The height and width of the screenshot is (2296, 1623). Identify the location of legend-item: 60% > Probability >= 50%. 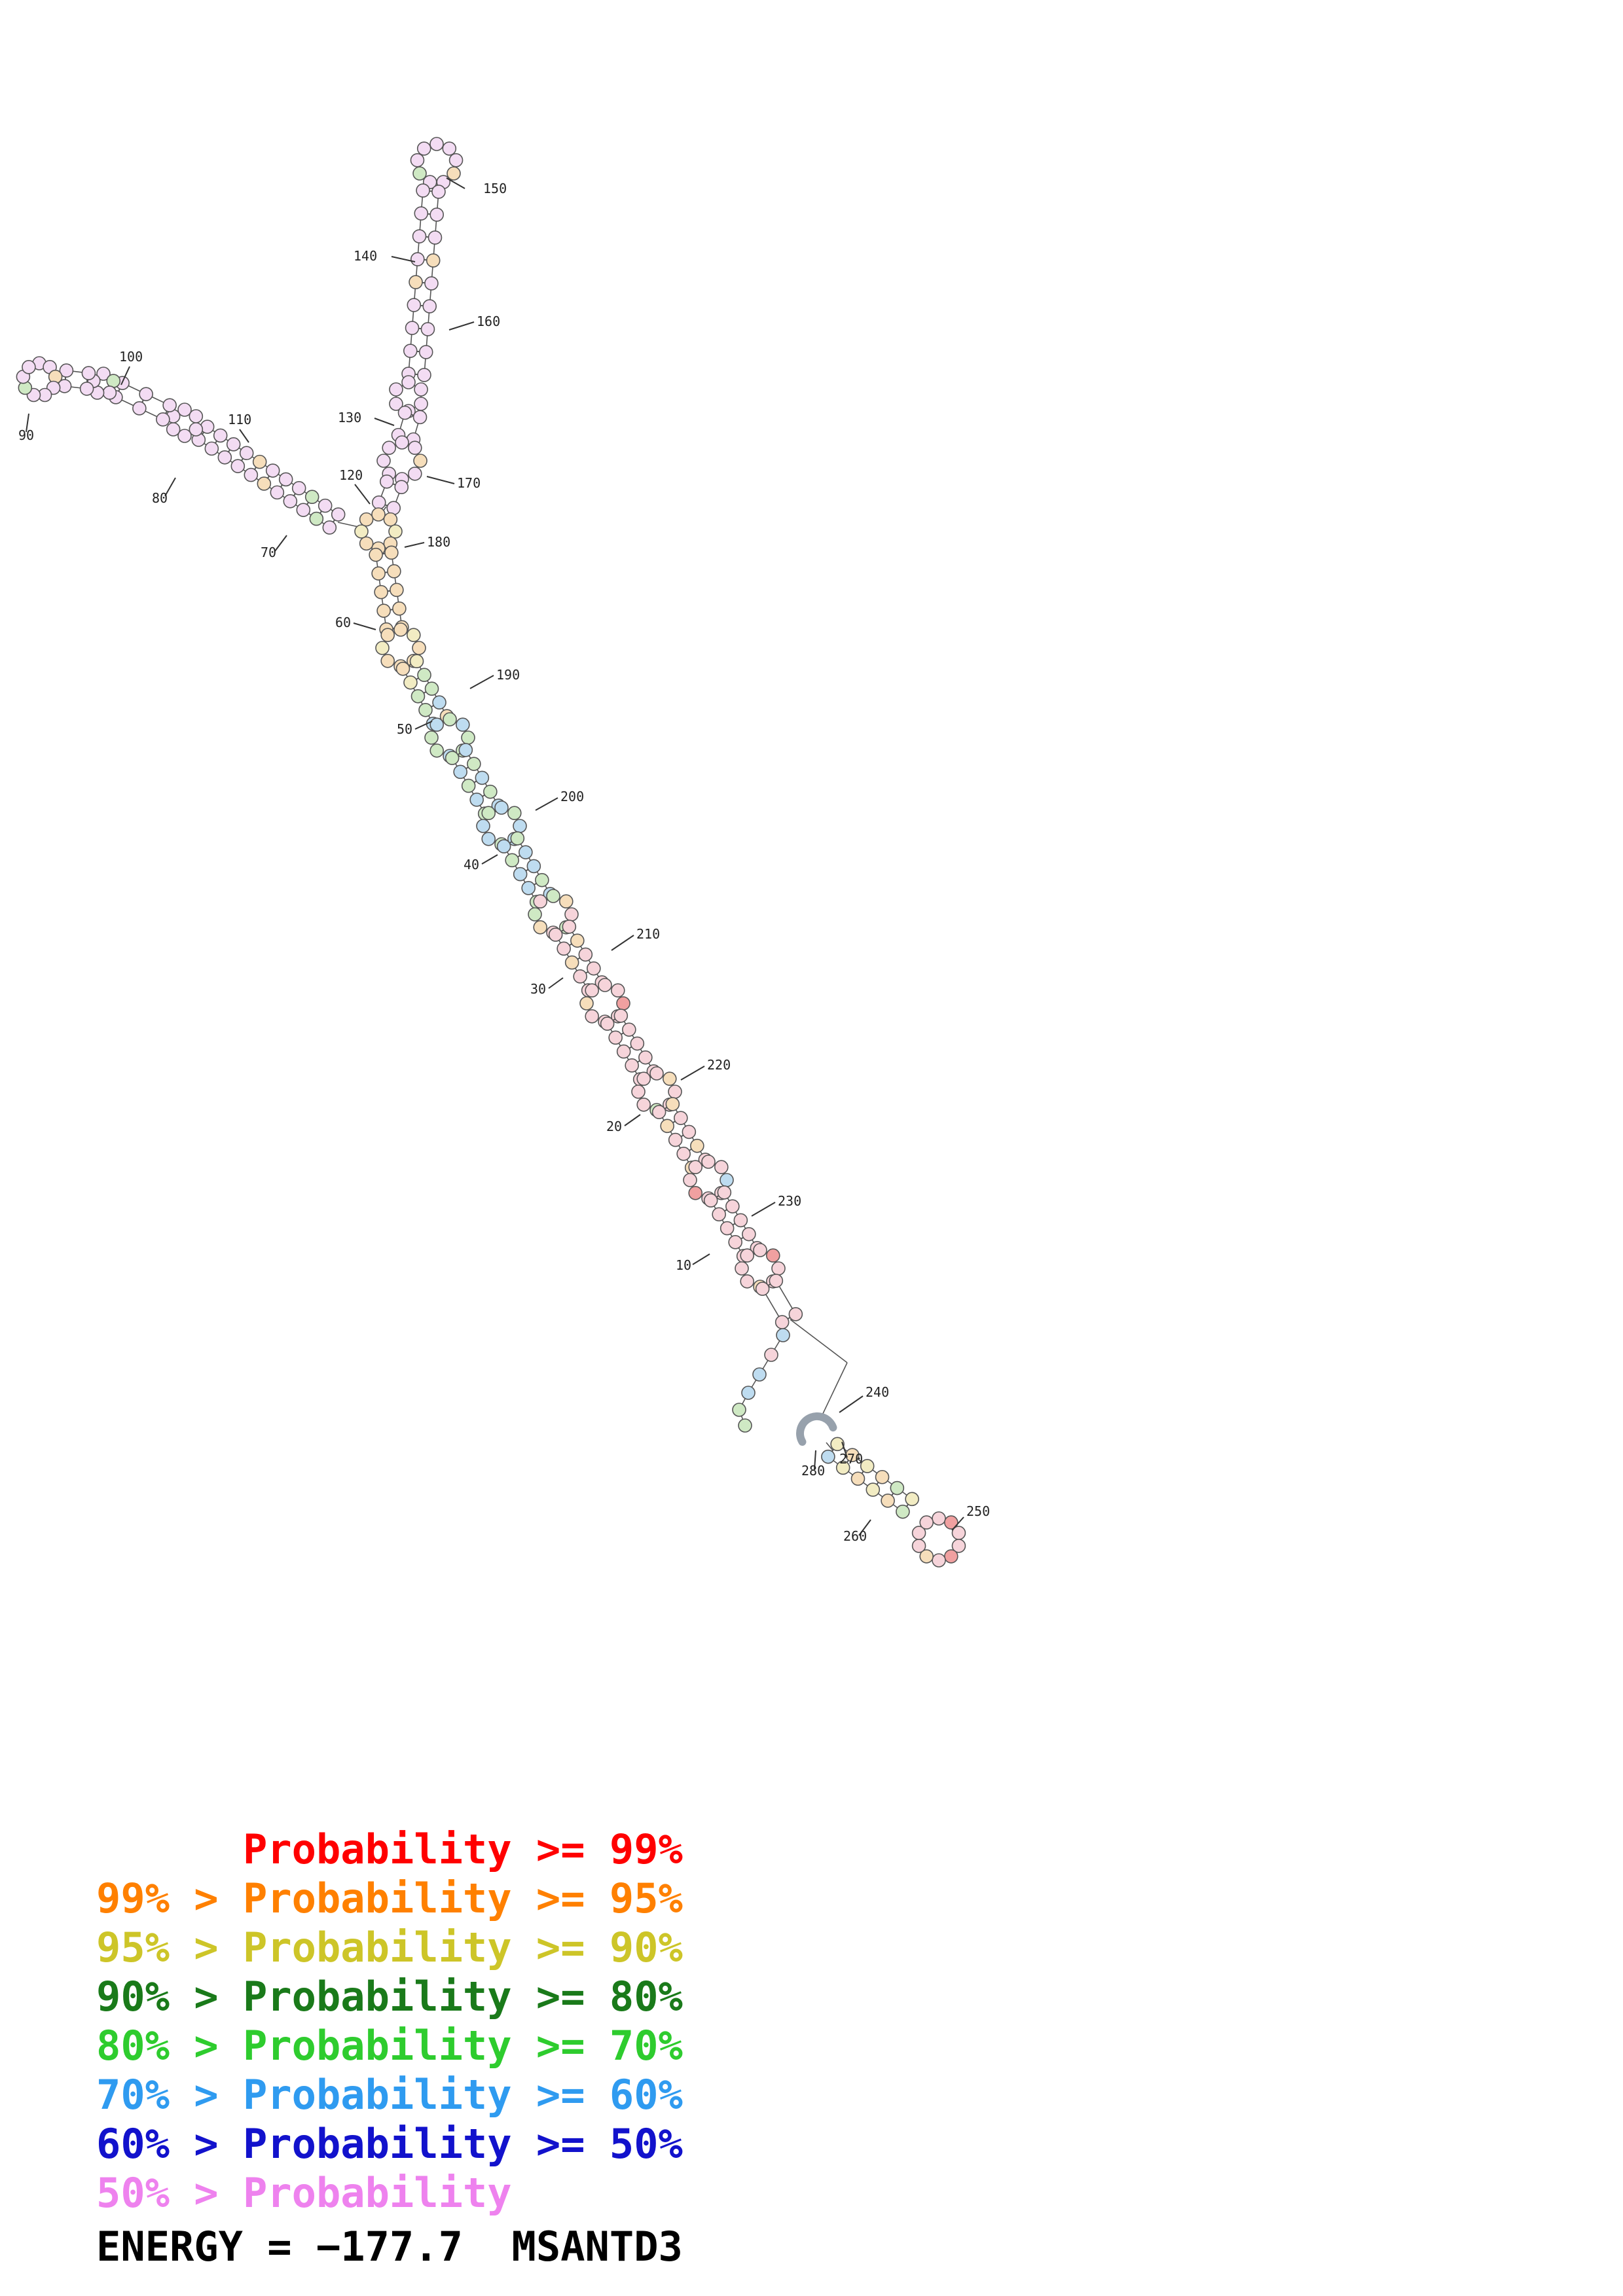
(389, 2144).